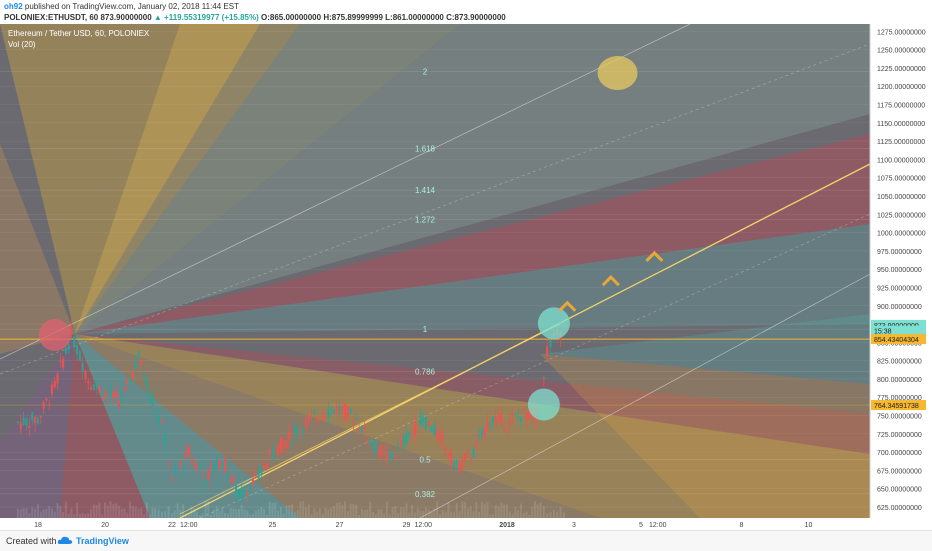 Image resolution: width=932 pixels, height=551 pixels. What do you see at coordinates (414, 17) in the screenshot?
I see `low-value: L:861.00000000` at bounding box center [414, 17].